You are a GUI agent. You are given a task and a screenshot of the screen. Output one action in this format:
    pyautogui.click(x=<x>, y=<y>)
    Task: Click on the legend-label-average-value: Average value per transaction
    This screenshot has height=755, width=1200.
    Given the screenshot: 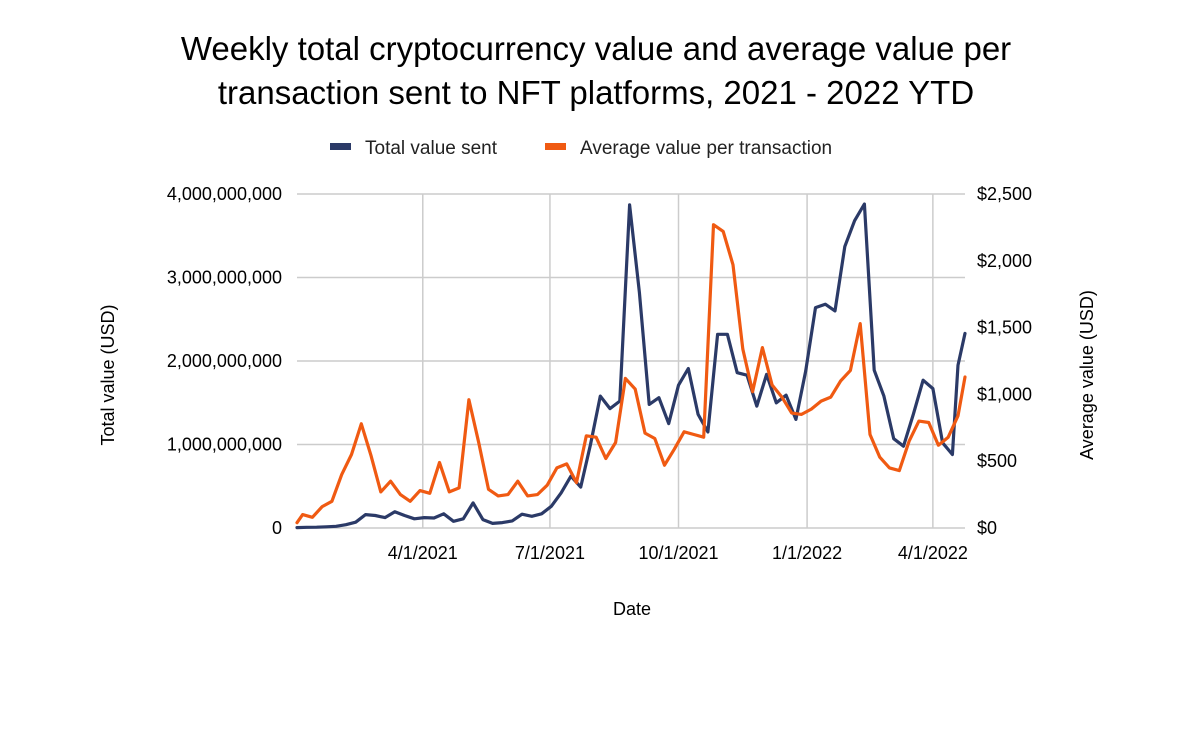 What is the action you would take?
    pyautogui.click(x=706, y=148)
    